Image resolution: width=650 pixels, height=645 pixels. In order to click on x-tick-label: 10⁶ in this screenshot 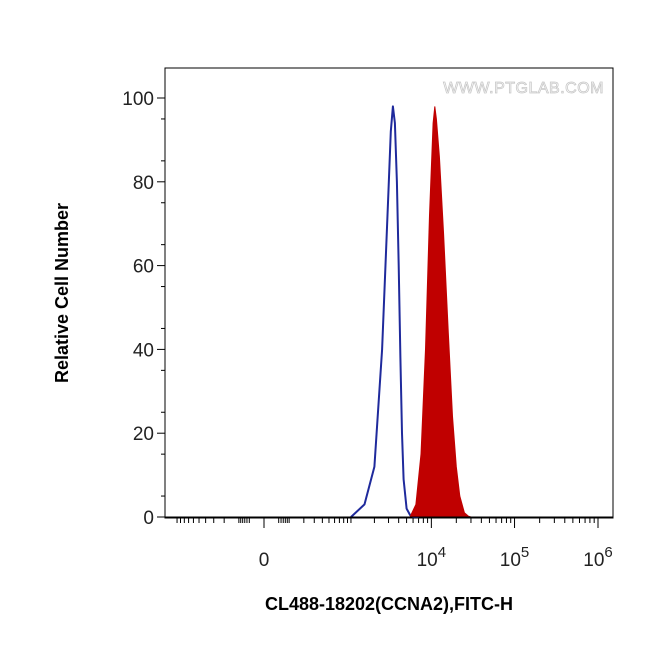, I will do `click(597, 557)`.